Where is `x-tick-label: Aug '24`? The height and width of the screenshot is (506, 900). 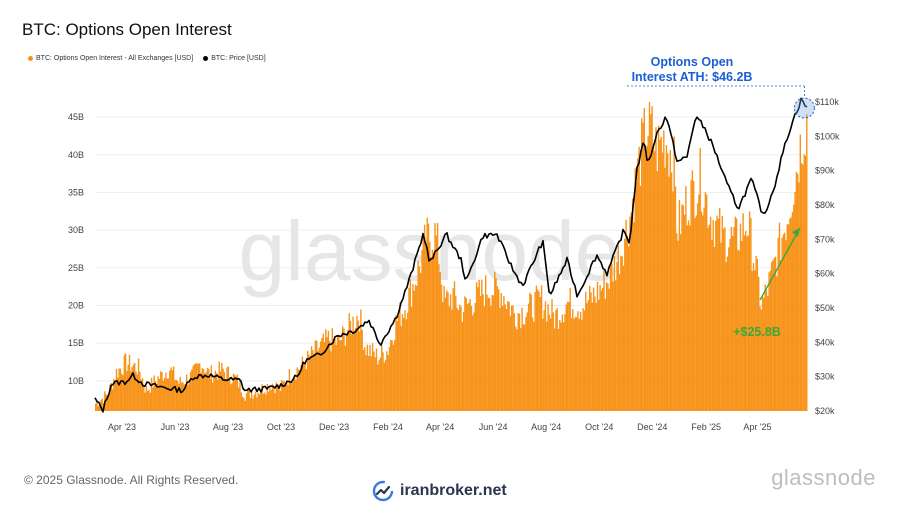 x-tick-label: Aug '24 is located at coordinates (546, 427).